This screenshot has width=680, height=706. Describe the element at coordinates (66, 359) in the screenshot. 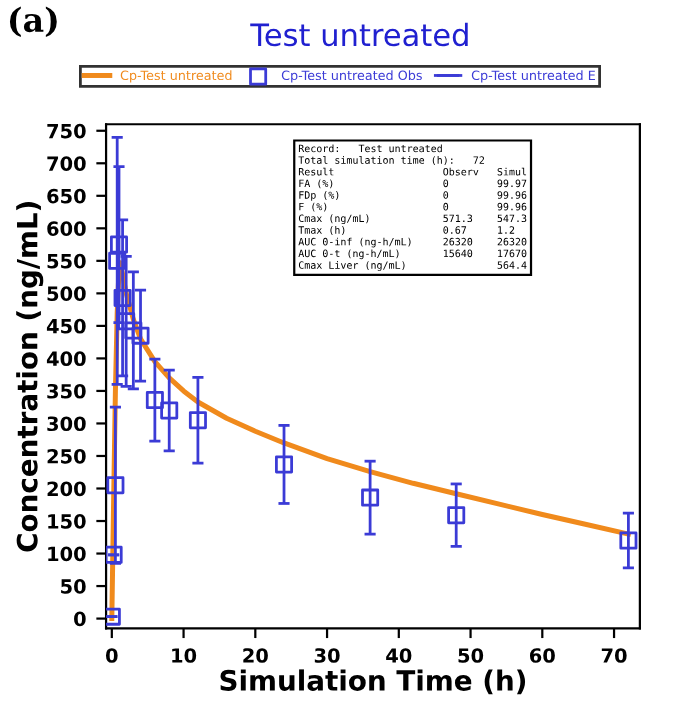

I see `y-tick-label: 400` at that location.